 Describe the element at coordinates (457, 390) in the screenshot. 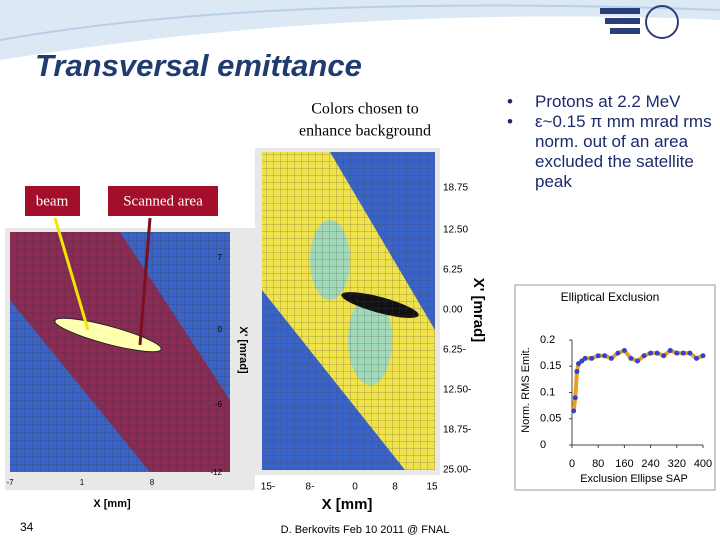

I see `image-tick-label: 12.50-` at that location.